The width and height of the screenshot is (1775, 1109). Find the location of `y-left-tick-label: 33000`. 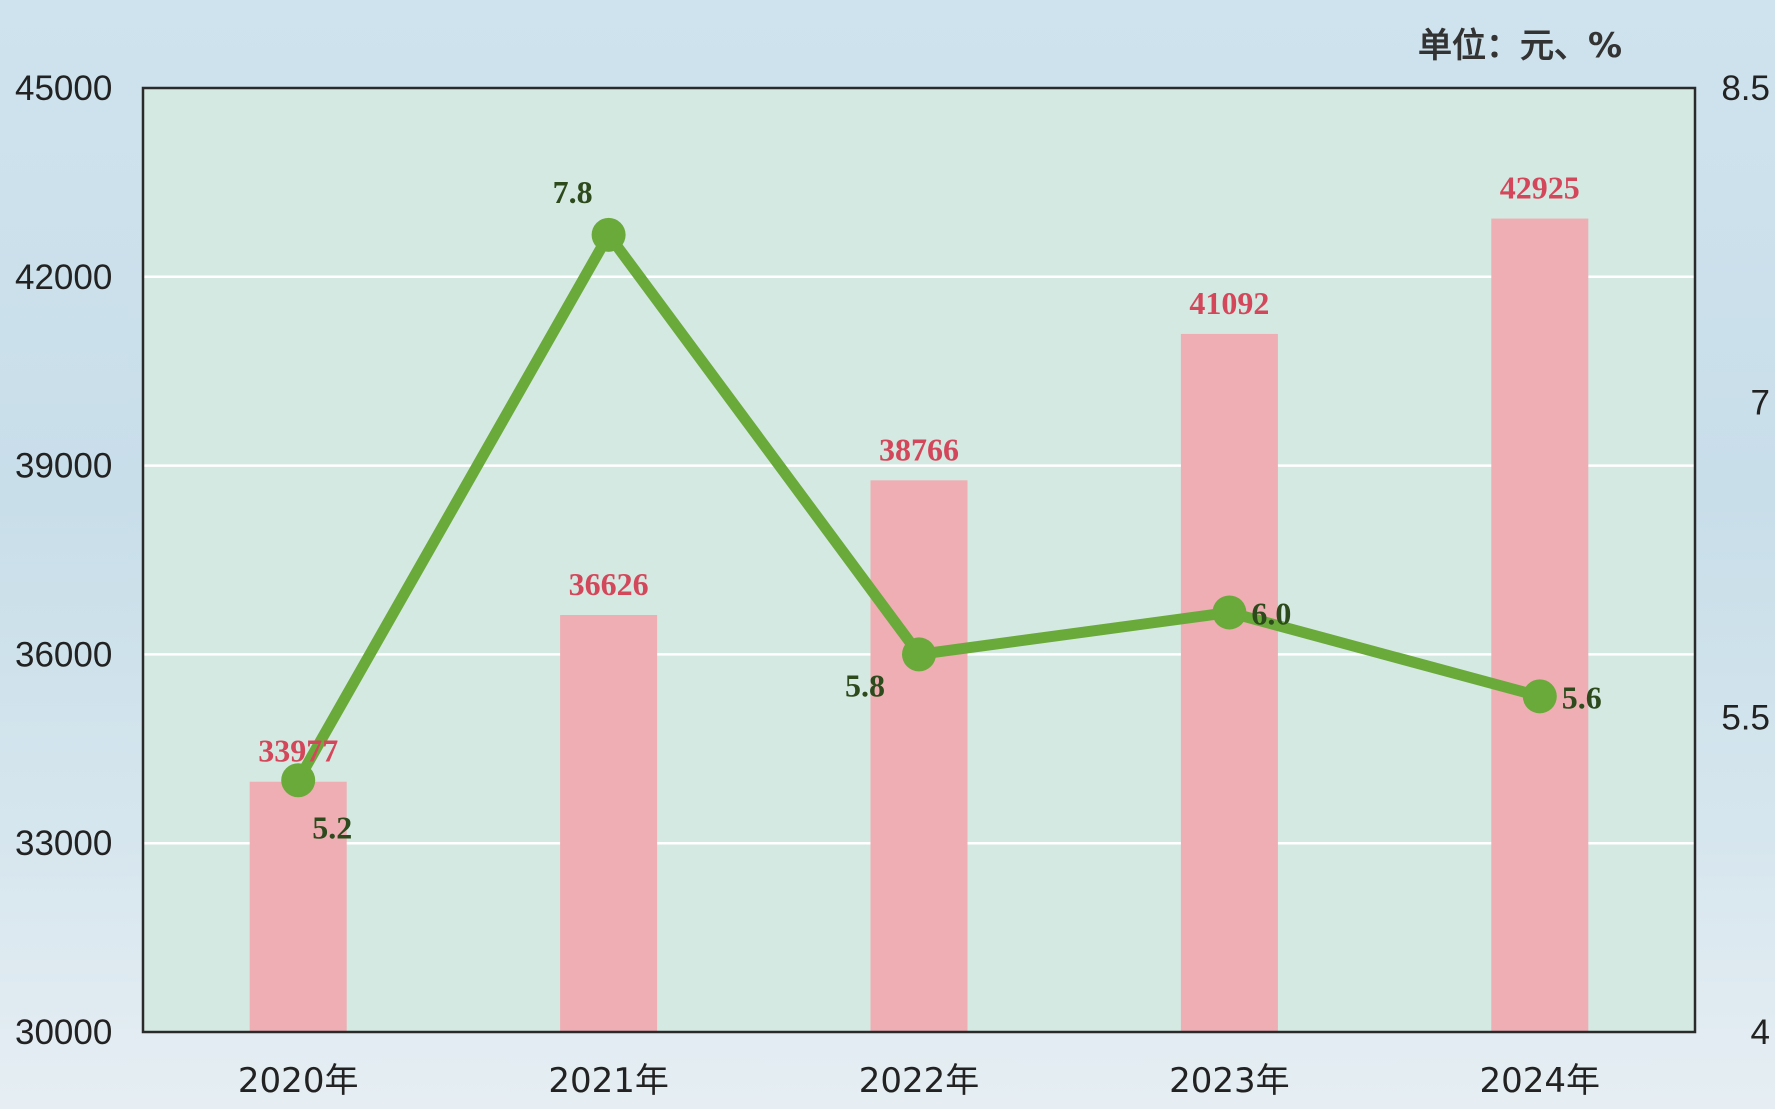

y-left-tick-label: 33000 is located at coordinates (63, 843).